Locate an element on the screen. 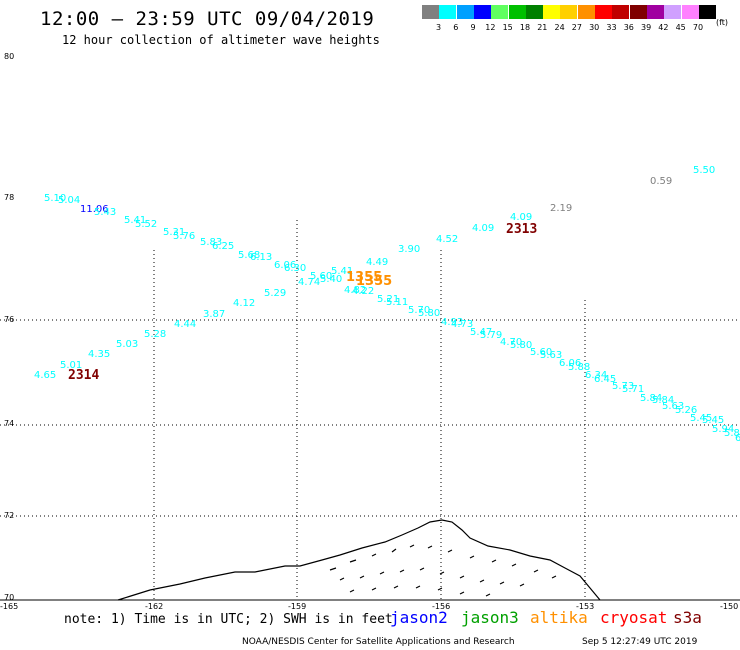 The image size is (740, 650). wave-height-label: 4.52 is located at coordinates (447, 239).